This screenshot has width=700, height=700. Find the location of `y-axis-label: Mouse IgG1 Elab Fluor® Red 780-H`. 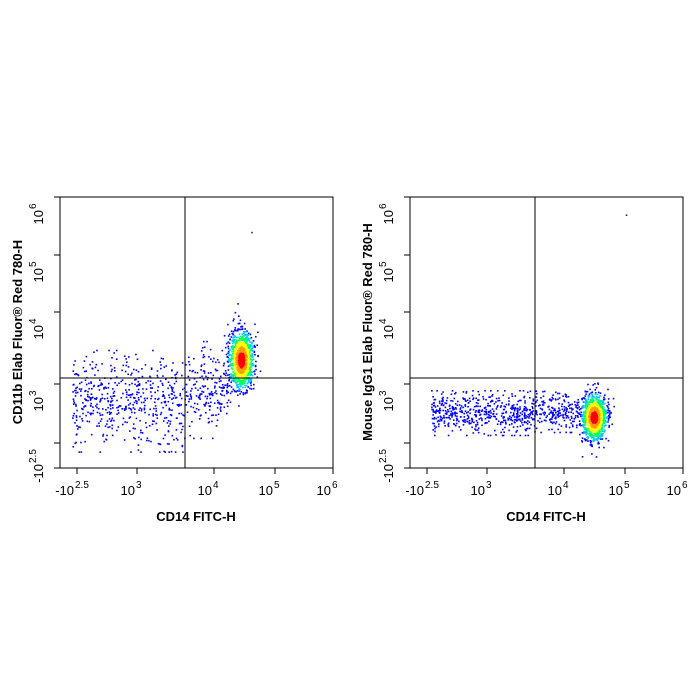

y-axis-label: Mouse IgG1 Elab Fluor® Red 780-H is located at coordinates (367, 332).